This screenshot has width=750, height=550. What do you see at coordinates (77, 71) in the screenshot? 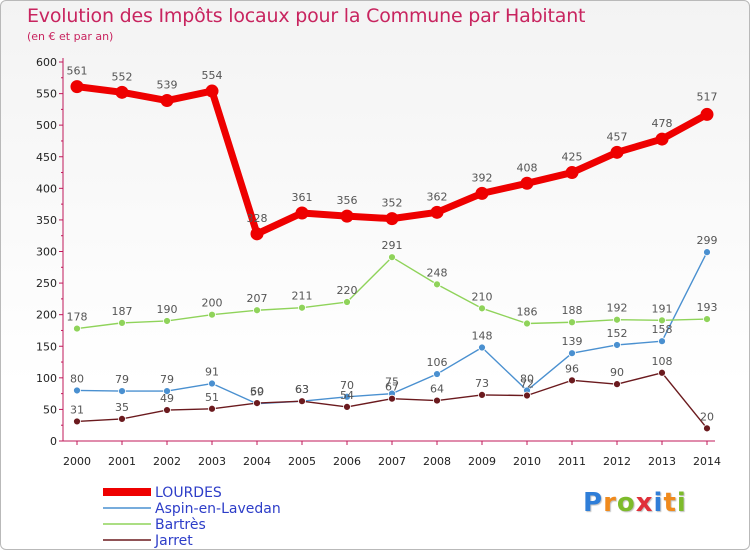
I see `data-label-lourdes: 561` at bounding box center [77, 71].